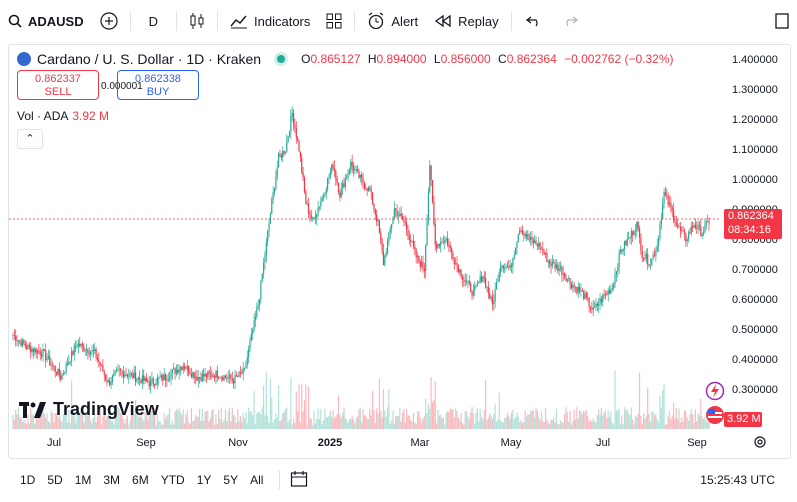 The width and height of the screenshot is (797, 502). What do you see at coordinates (737, 480) in the screenshot?
I see `utc-clock: 15:25:43 UTC` at bounding box center [737, 480].